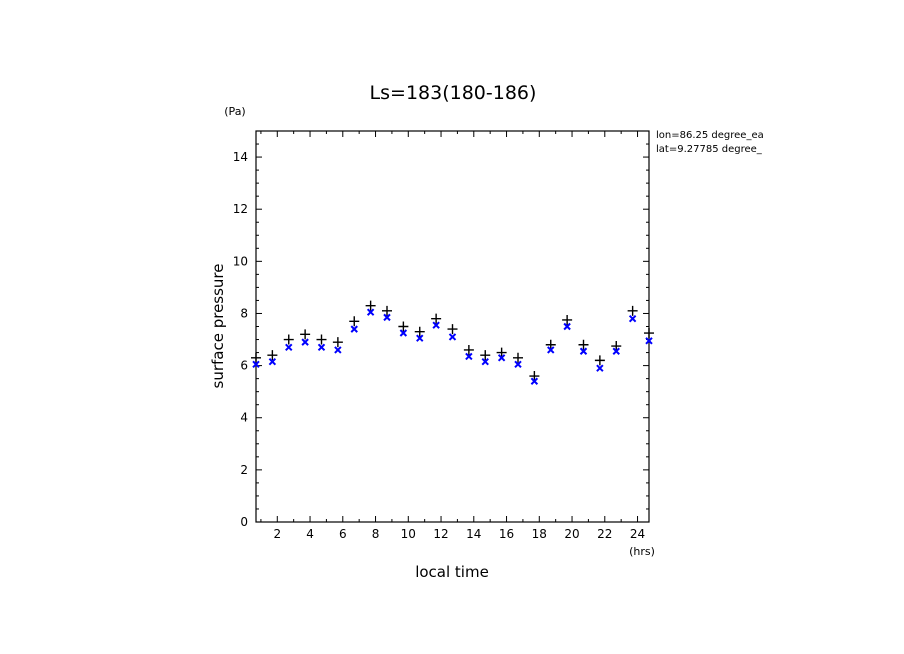 The image size is (904, 654). What do you see at coordinates (240, 209) in the screenshot?
I see `y-tick-label: 12` at bounding box center [240, 209].